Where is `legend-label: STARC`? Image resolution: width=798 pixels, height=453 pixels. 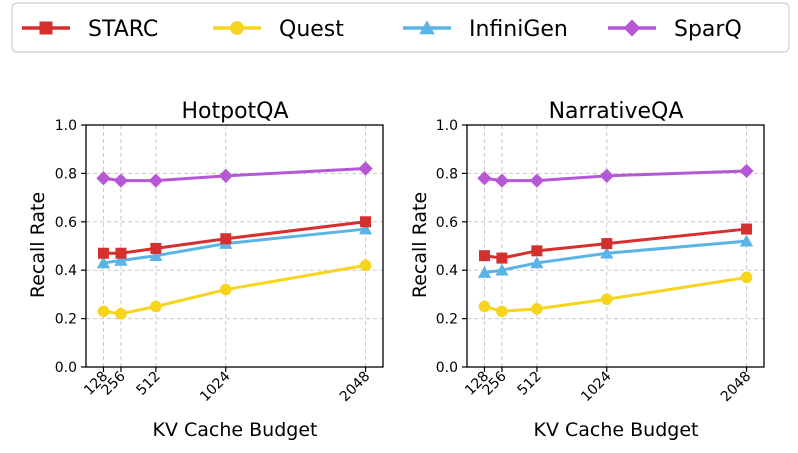 legend-label: STARC is located at coordinates (123, 29).